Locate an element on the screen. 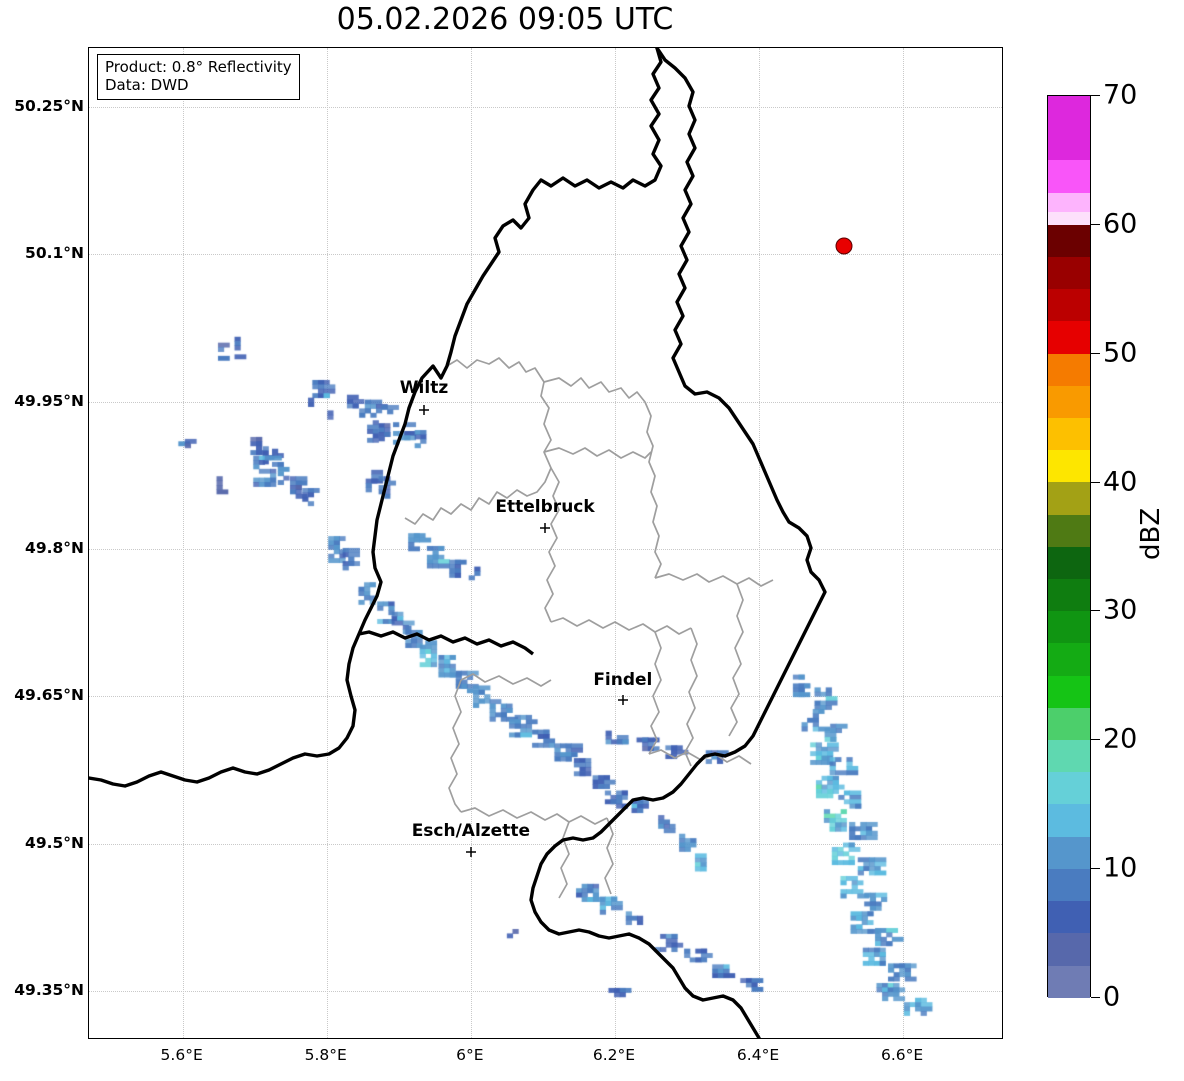 This screenshot has width=1184, height=1081. city-label: Ettelbruck is located at coordinates (545, 506).